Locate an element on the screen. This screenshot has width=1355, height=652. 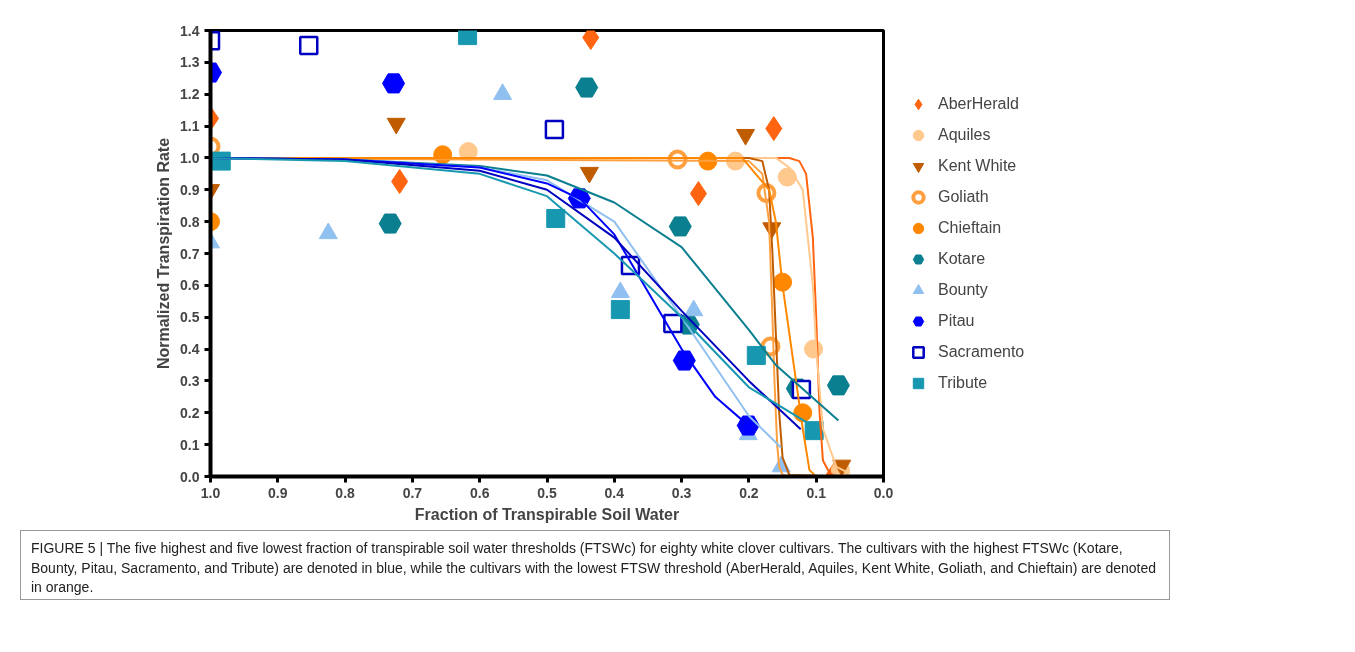
y-tick-label: 0.4 is located at coordinates (190, 349).